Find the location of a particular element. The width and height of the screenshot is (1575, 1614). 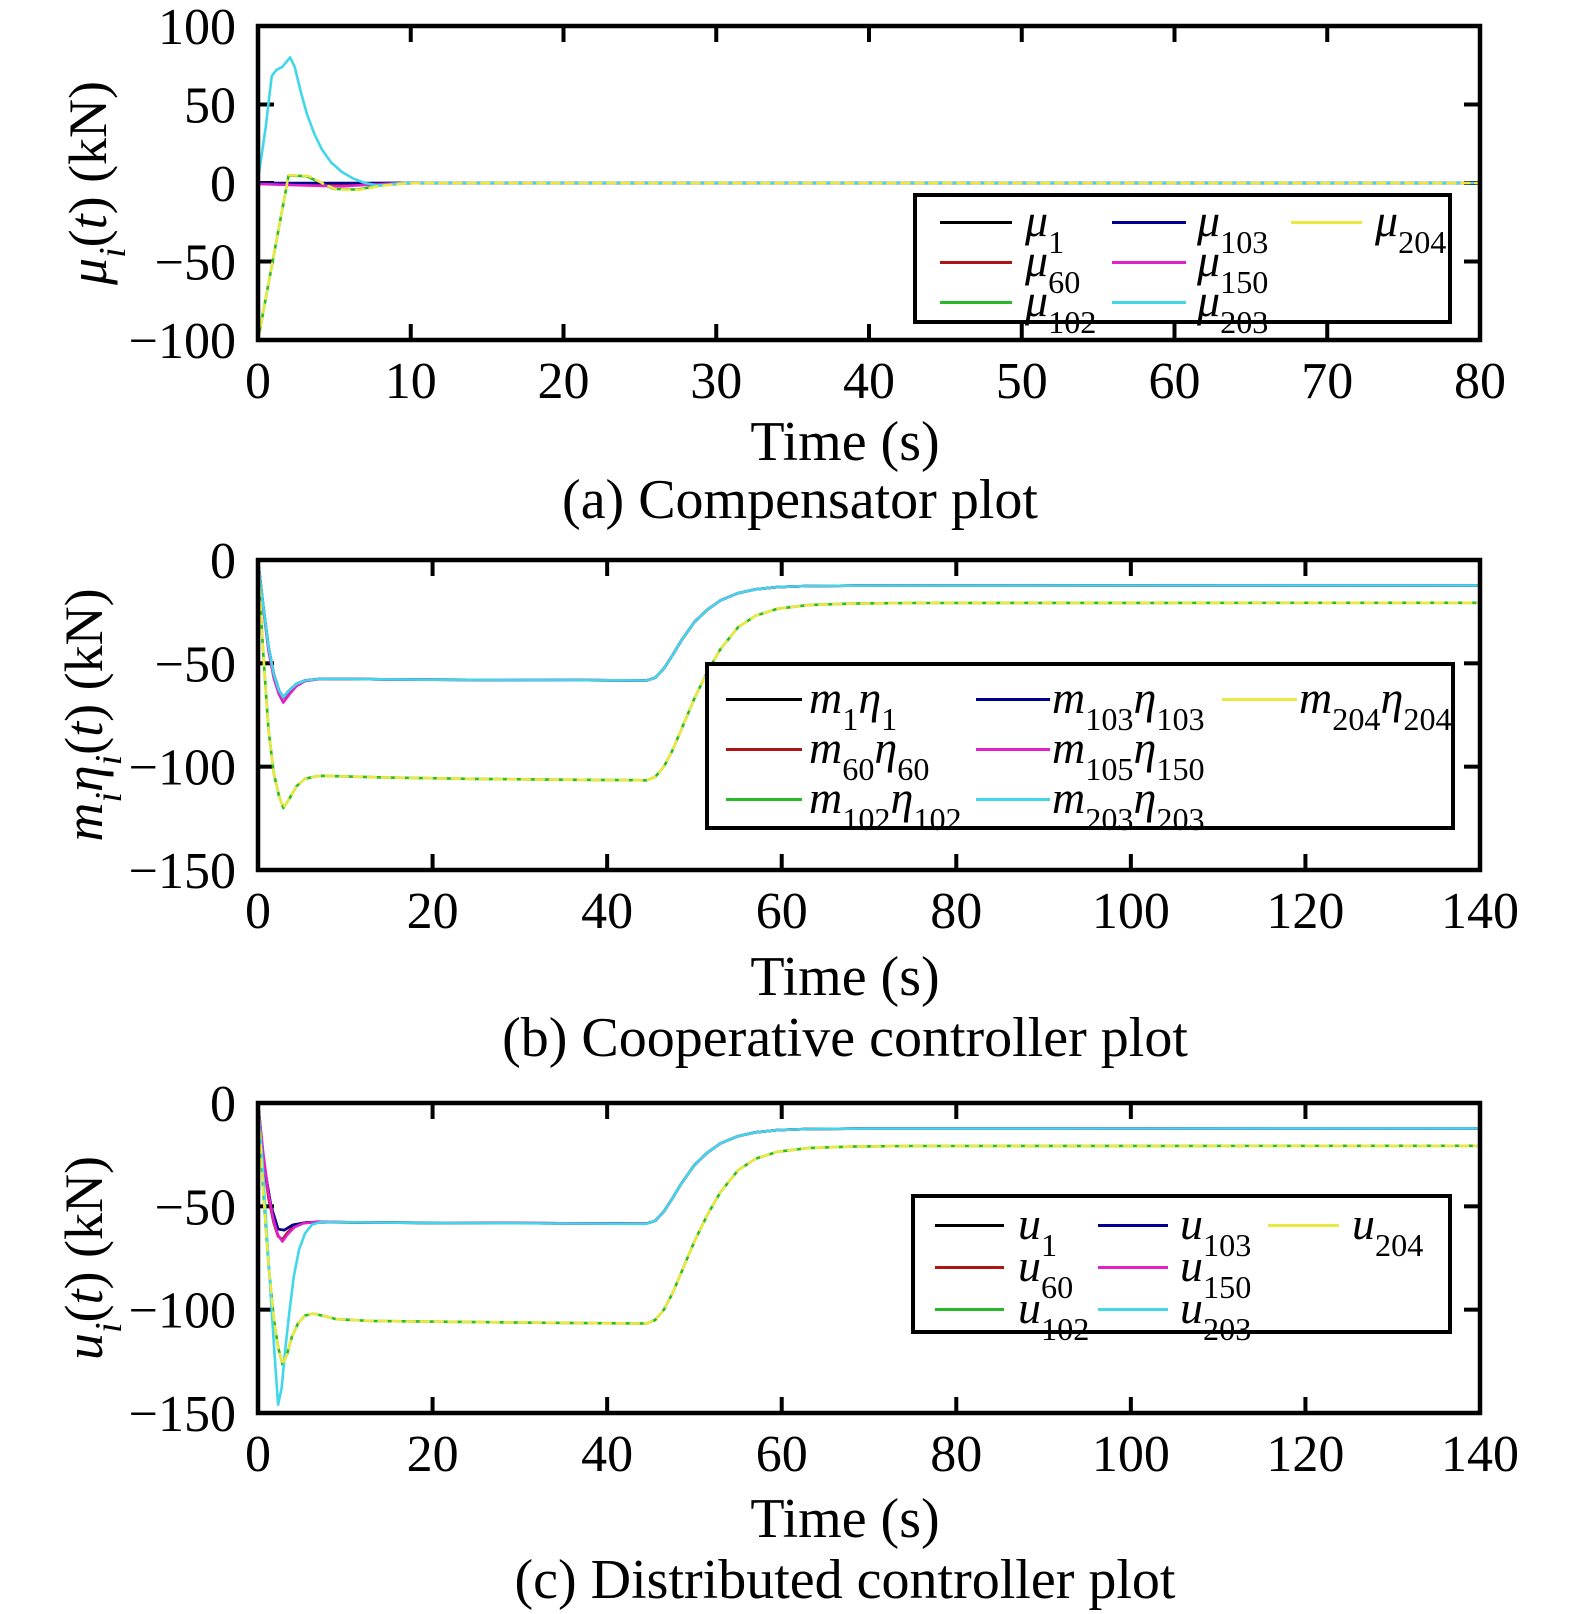

legend-swatch-m204eta204 is located at coordinates (1259, 699).